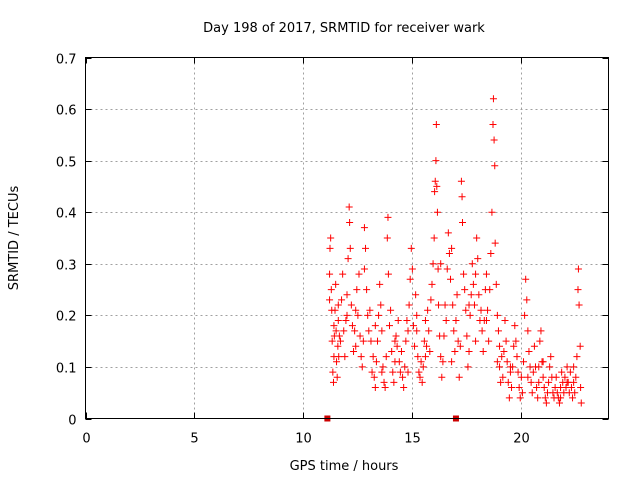 Image resolution: width=640 pixels, height=480 pixels. I want to click on y-tick-label: 0.7, so click(66, 60).